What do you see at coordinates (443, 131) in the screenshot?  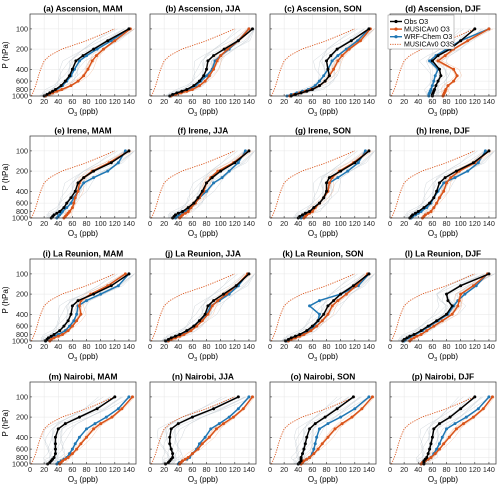 I see `panel-title: (h) Irene, DJF` at bounding box center [443, 131].